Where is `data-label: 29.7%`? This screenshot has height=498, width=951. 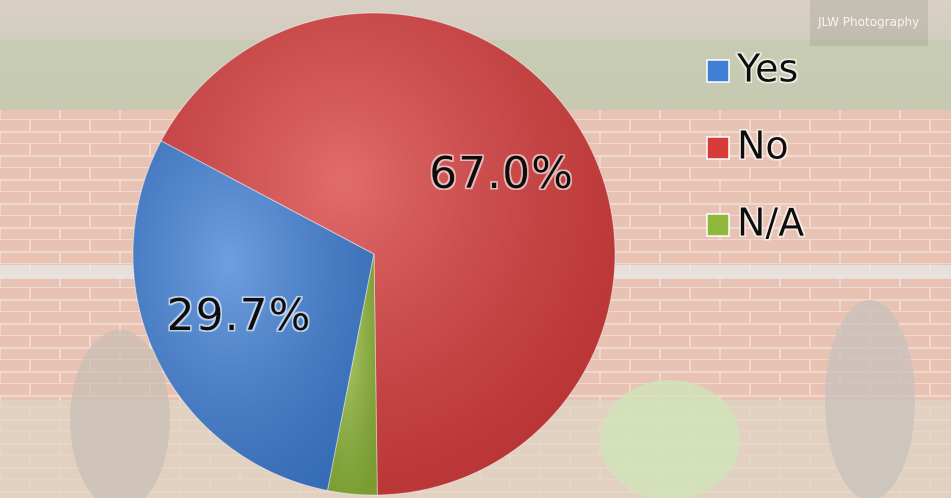 data-label: 29.7% is located at coordinates (239, 315).